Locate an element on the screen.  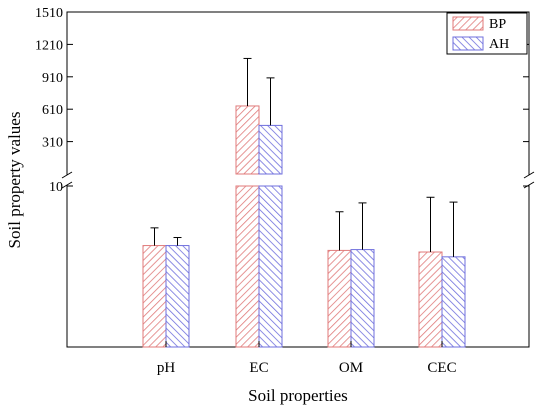
x-ticks-layer: pH EC OM CEC is located at coordinates (307, 358).